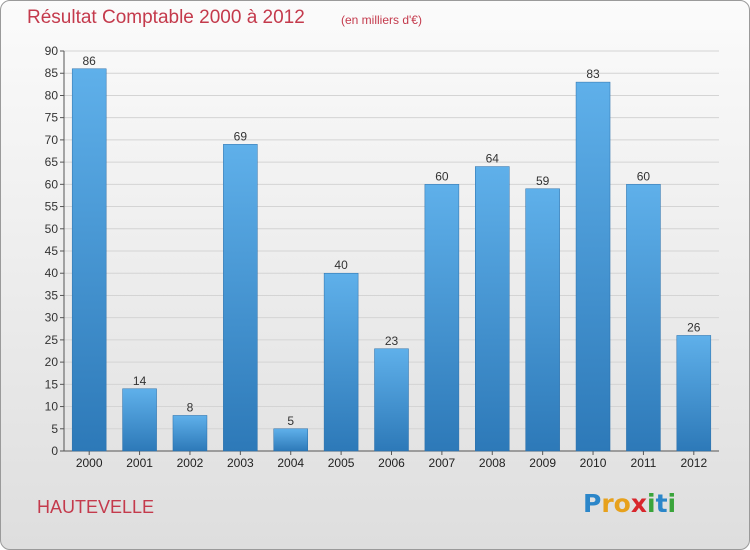 The height and width of the screenshot is (550, 750). Describe the element at coordinates (290, 421) in the screenshot. I see `bar-value-label: 5` at that location.